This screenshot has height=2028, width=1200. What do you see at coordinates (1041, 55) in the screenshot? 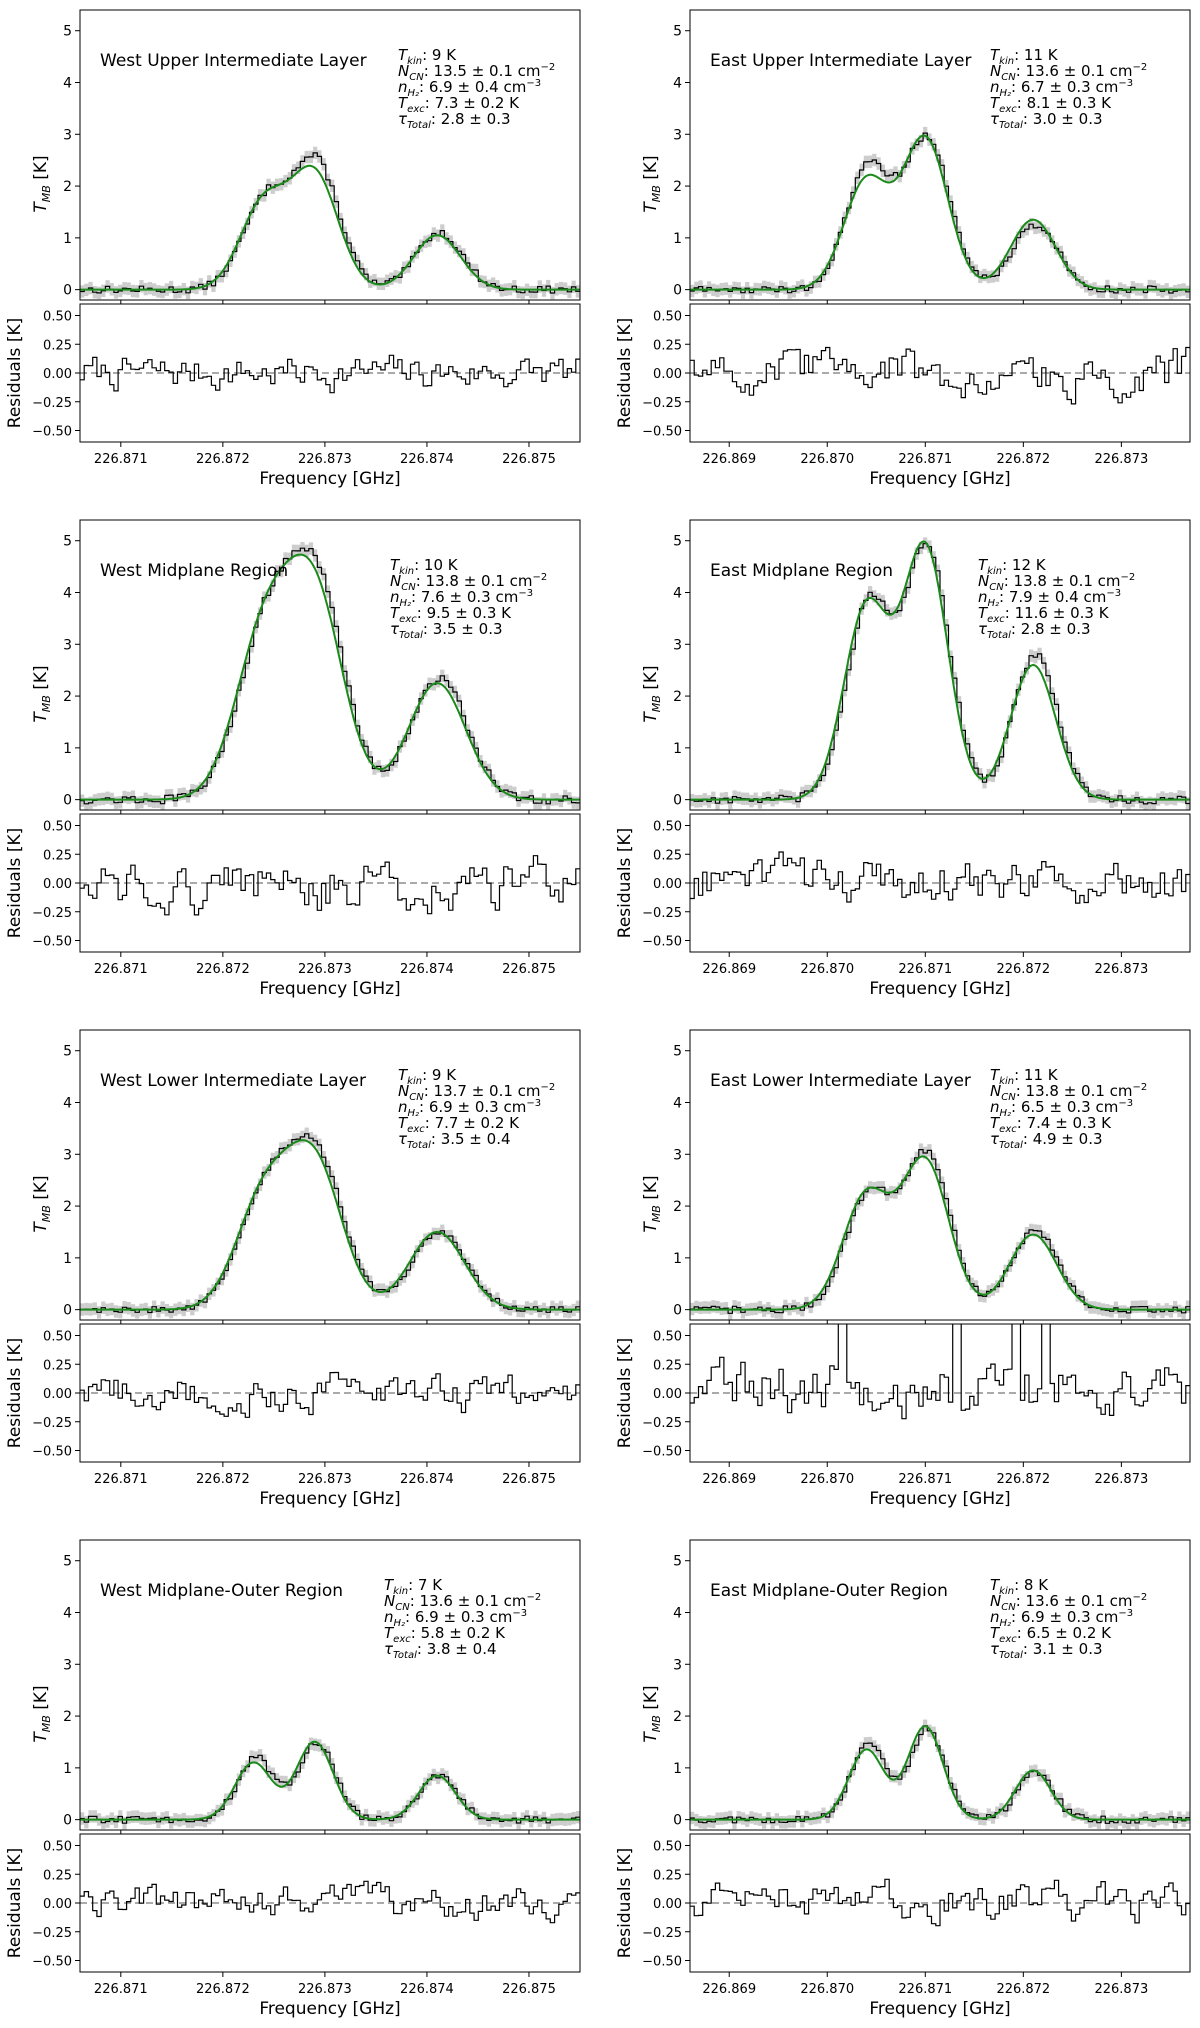
I see `param-value: 11 K` at bounding box center [1041, 55].